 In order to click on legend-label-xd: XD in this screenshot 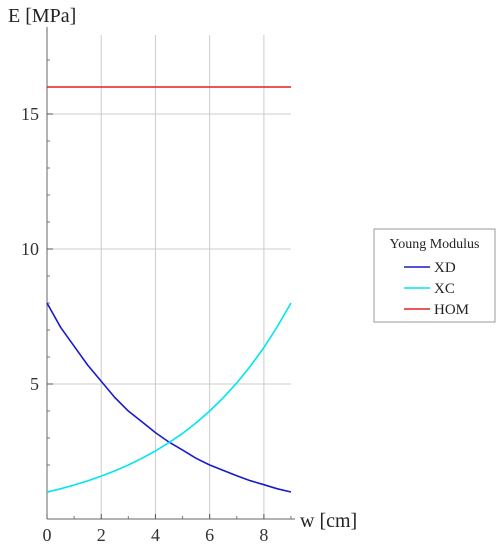, I will do `click(445, 268)`.